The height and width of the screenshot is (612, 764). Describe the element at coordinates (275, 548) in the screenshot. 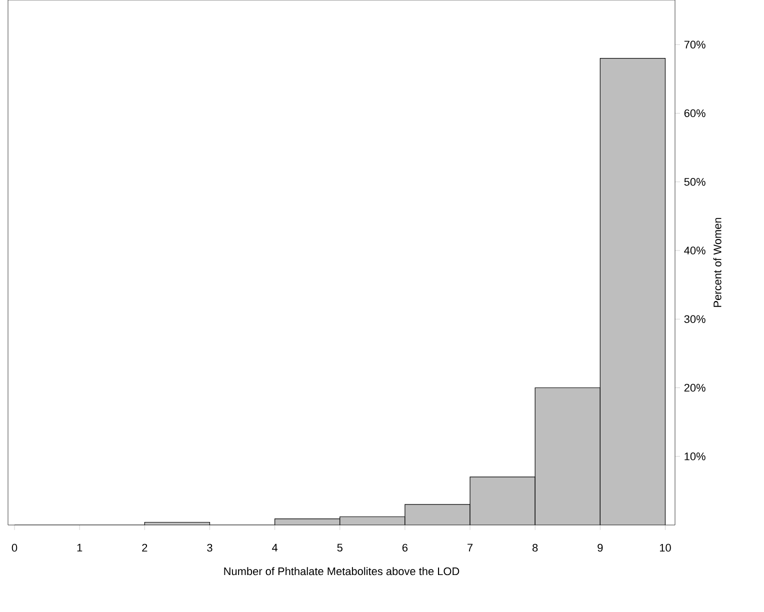

I see `x-tick-label: 4` at that location.